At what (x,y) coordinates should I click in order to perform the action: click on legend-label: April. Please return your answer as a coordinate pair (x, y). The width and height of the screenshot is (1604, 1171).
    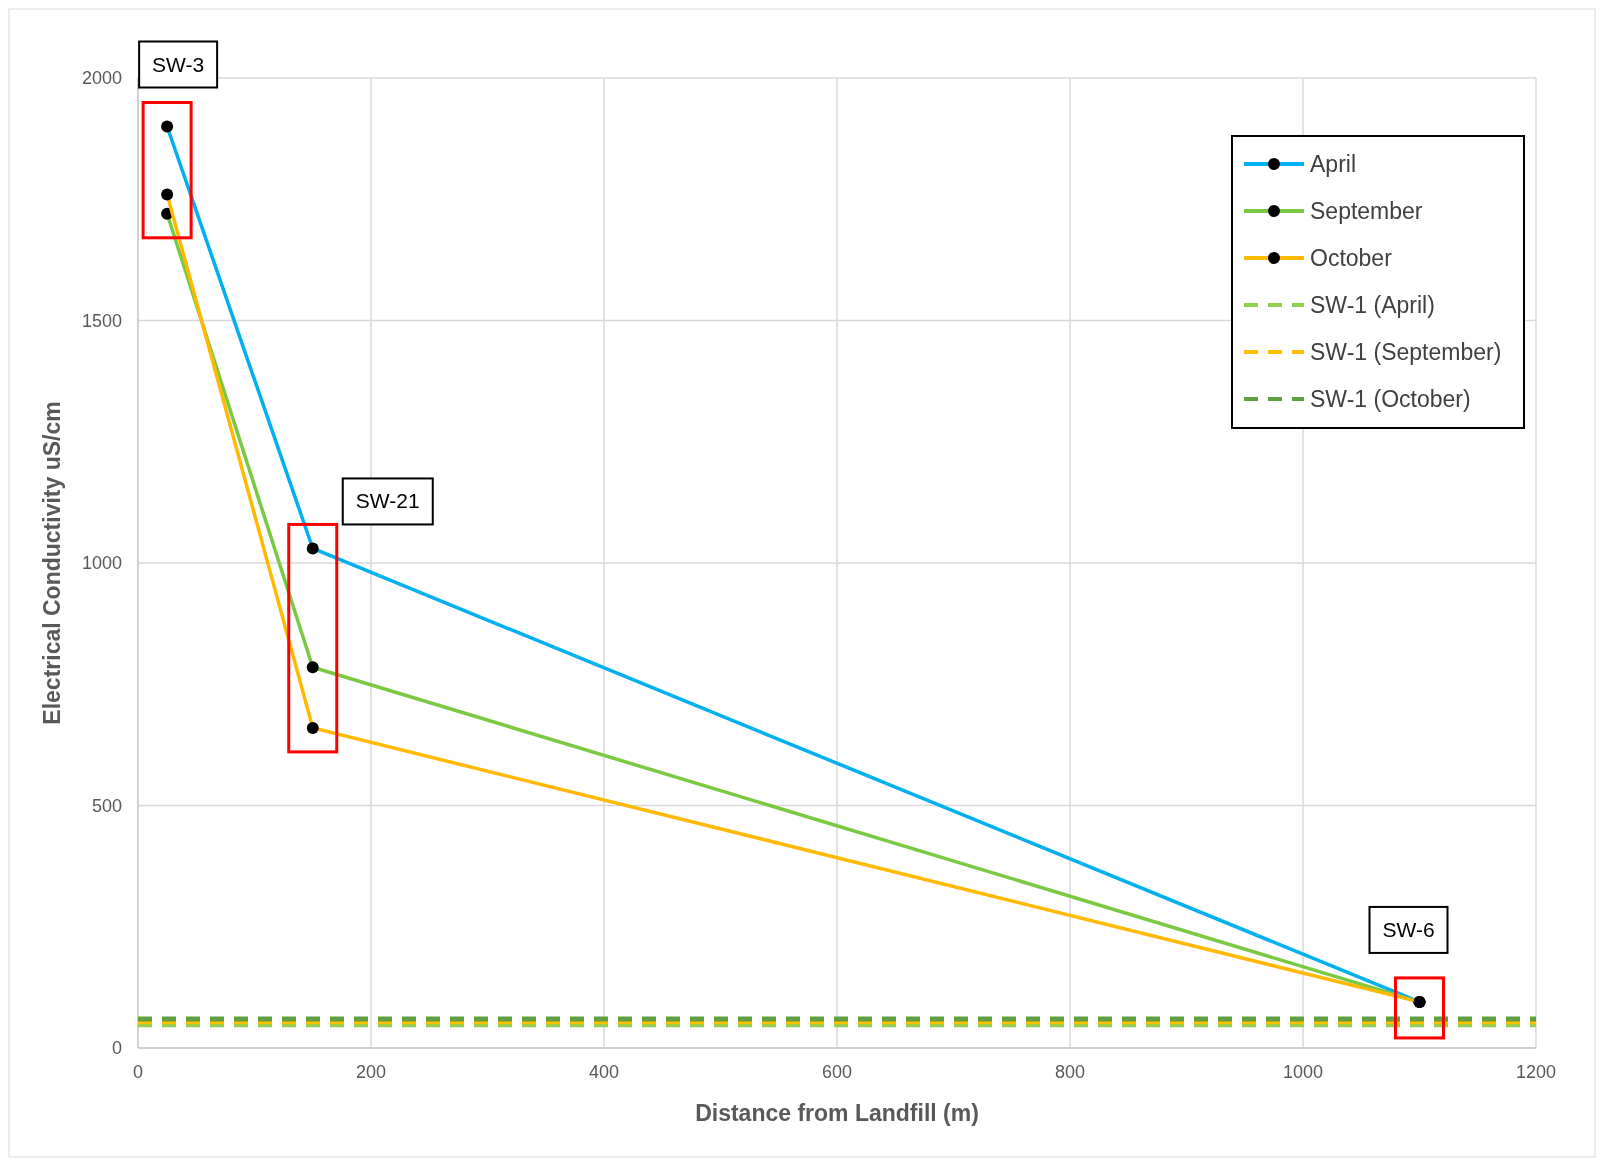
    Looking at the image, I should click on (1333, 164).